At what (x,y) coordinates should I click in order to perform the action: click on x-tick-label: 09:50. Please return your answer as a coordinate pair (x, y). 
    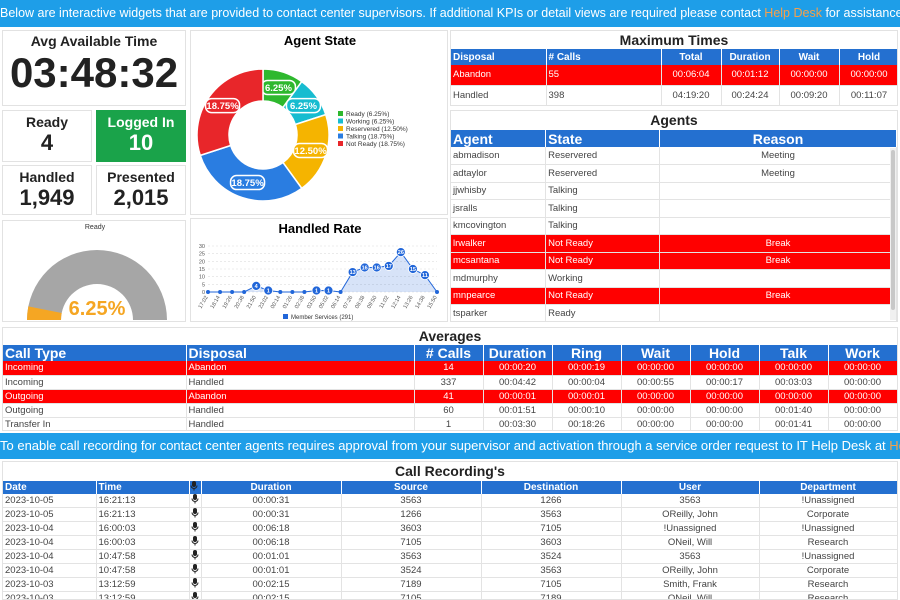
    Looking at the image, I should click on (372, 302).